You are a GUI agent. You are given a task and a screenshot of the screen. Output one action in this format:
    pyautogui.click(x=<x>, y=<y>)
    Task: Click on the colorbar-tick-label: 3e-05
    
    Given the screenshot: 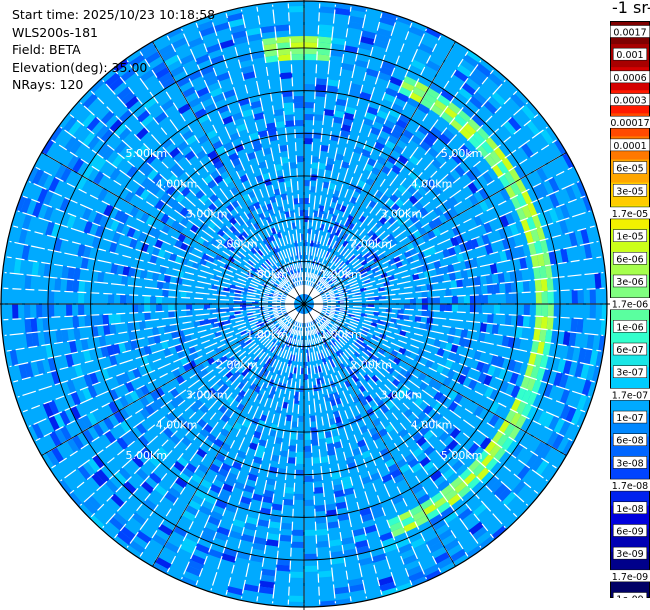 What is the action you would take?
    pyautogui.click(x=629, y=191)
    